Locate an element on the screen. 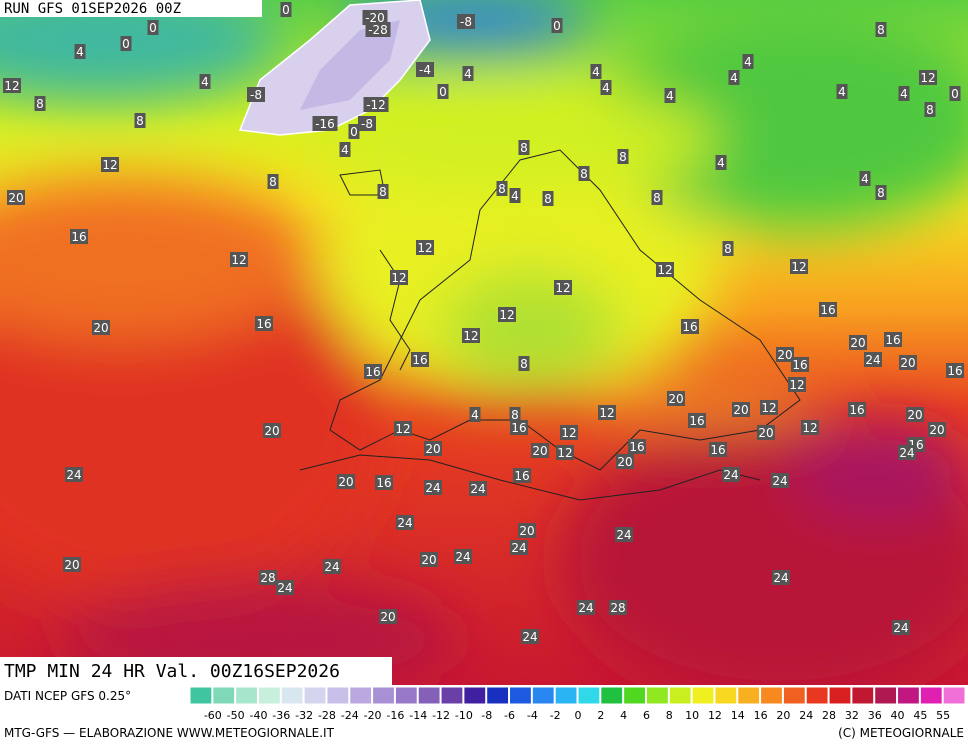 The height and width of the screenshot is (745, 968). map-label: -16 is located at coordinates (325, 124).